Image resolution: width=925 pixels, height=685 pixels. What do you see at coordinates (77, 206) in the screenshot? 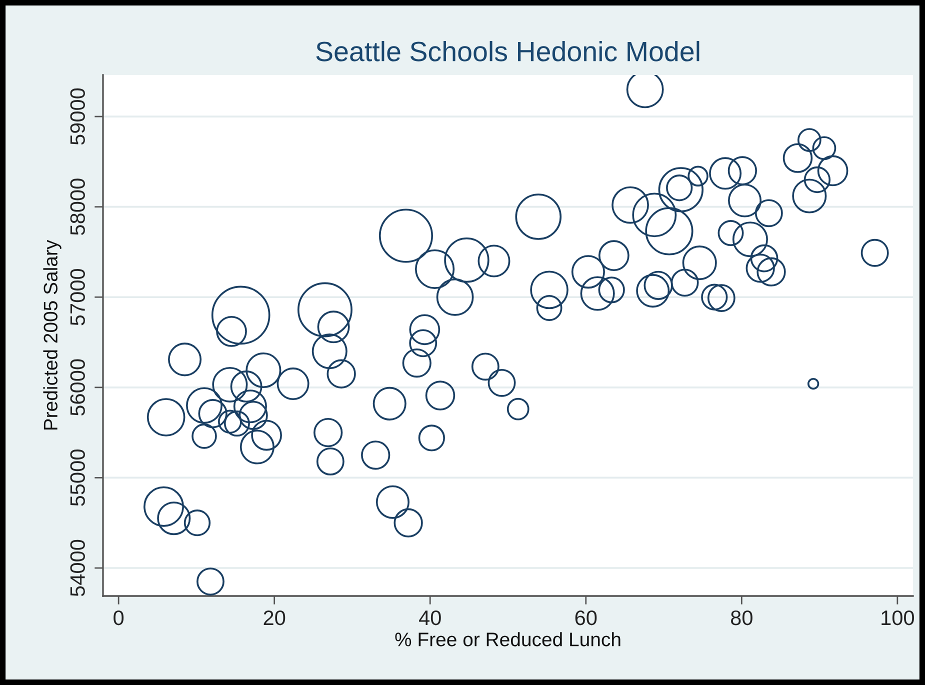
I see `y-tick-label: 58000` at bounding box center [77, 206].